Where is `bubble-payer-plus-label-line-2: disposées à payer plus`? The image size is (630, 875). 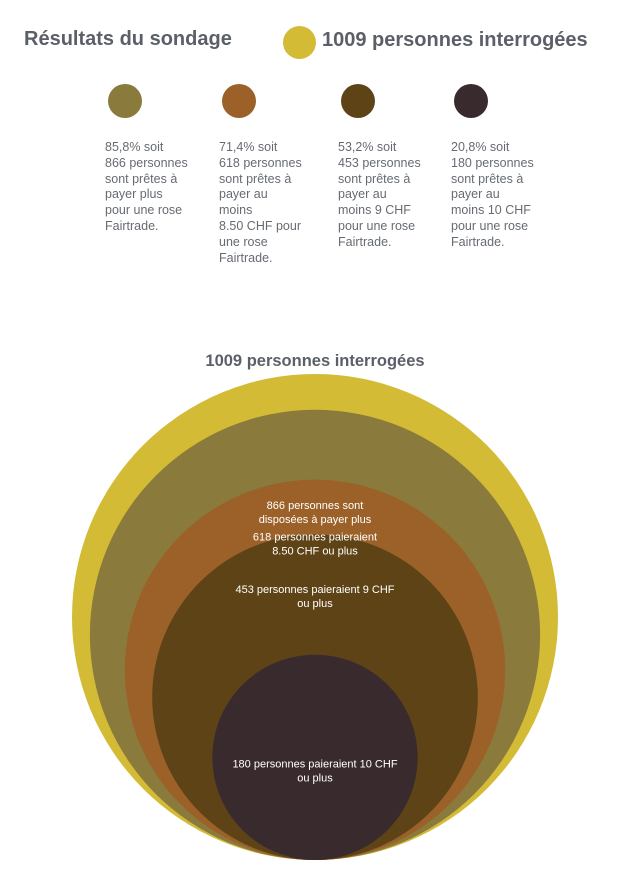
bubble-payer-plus-label-line-2: disposées à payer plus is located at coordinates (315, 520).